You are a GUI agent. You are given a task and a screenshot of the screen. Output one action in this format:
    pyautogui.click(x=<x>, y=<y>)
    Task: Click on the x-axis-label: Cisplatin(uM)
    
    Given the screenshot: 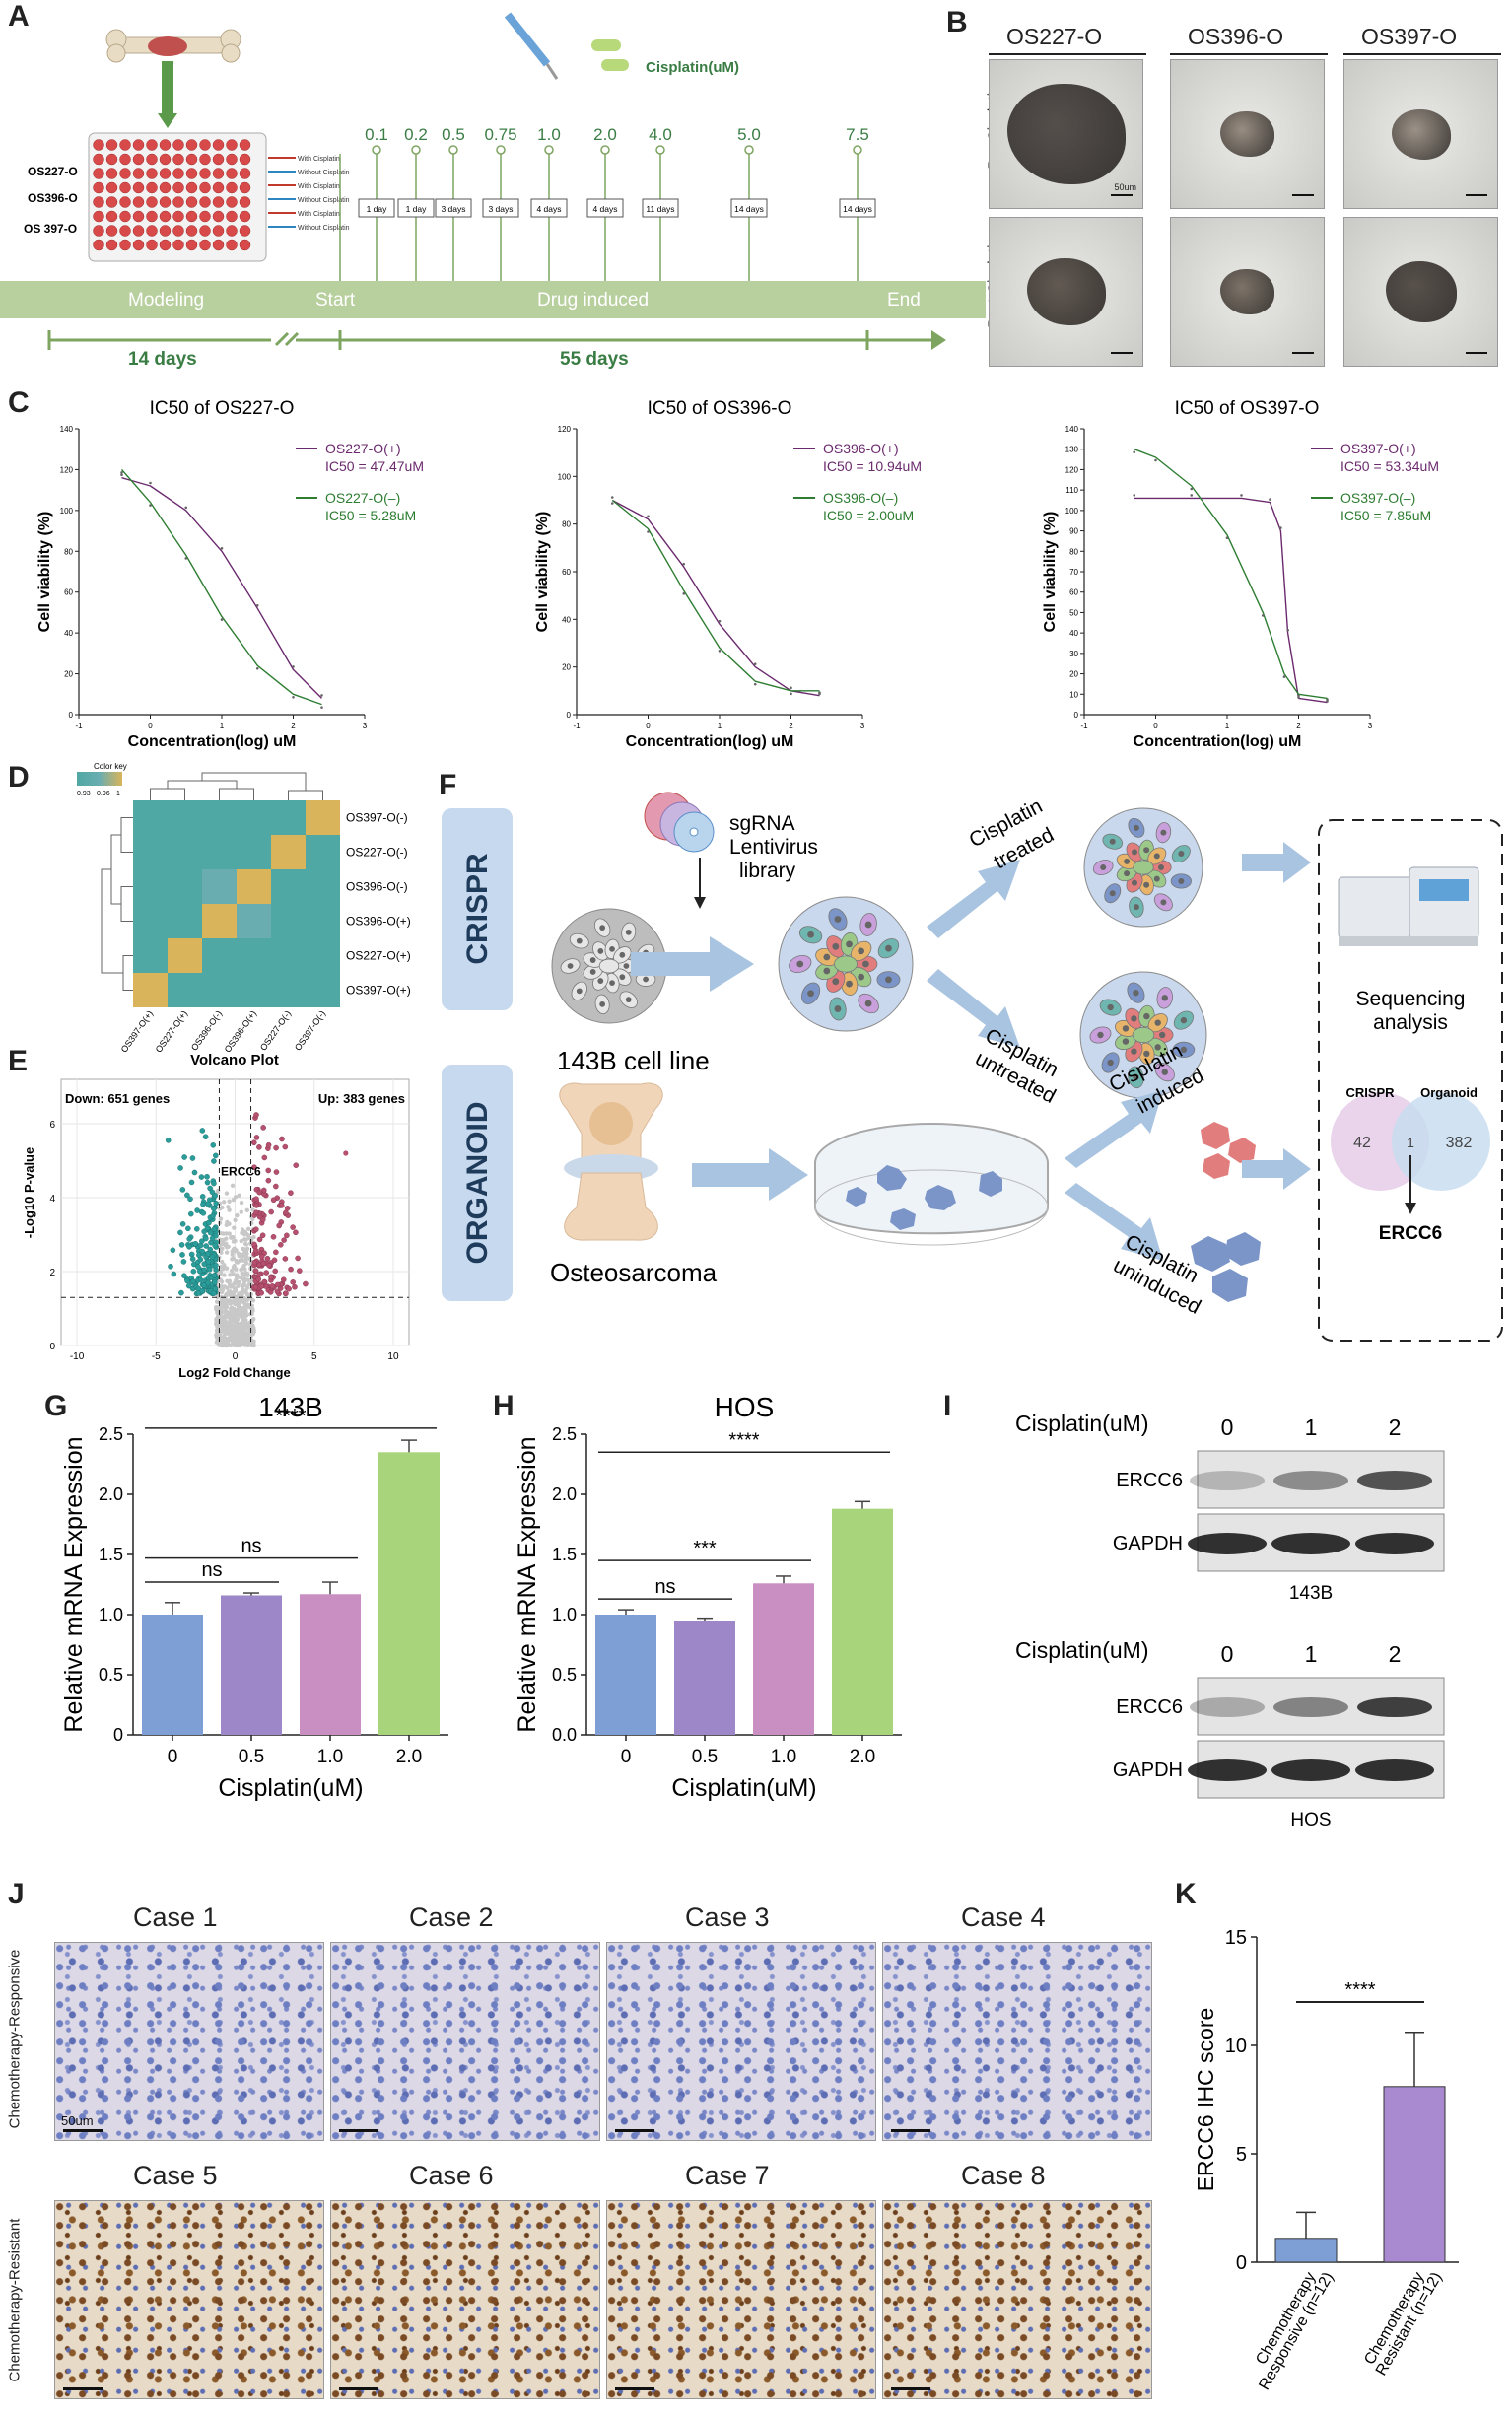 What is the action you would take?
    pyautogui.click(x=743, y=1788)
    